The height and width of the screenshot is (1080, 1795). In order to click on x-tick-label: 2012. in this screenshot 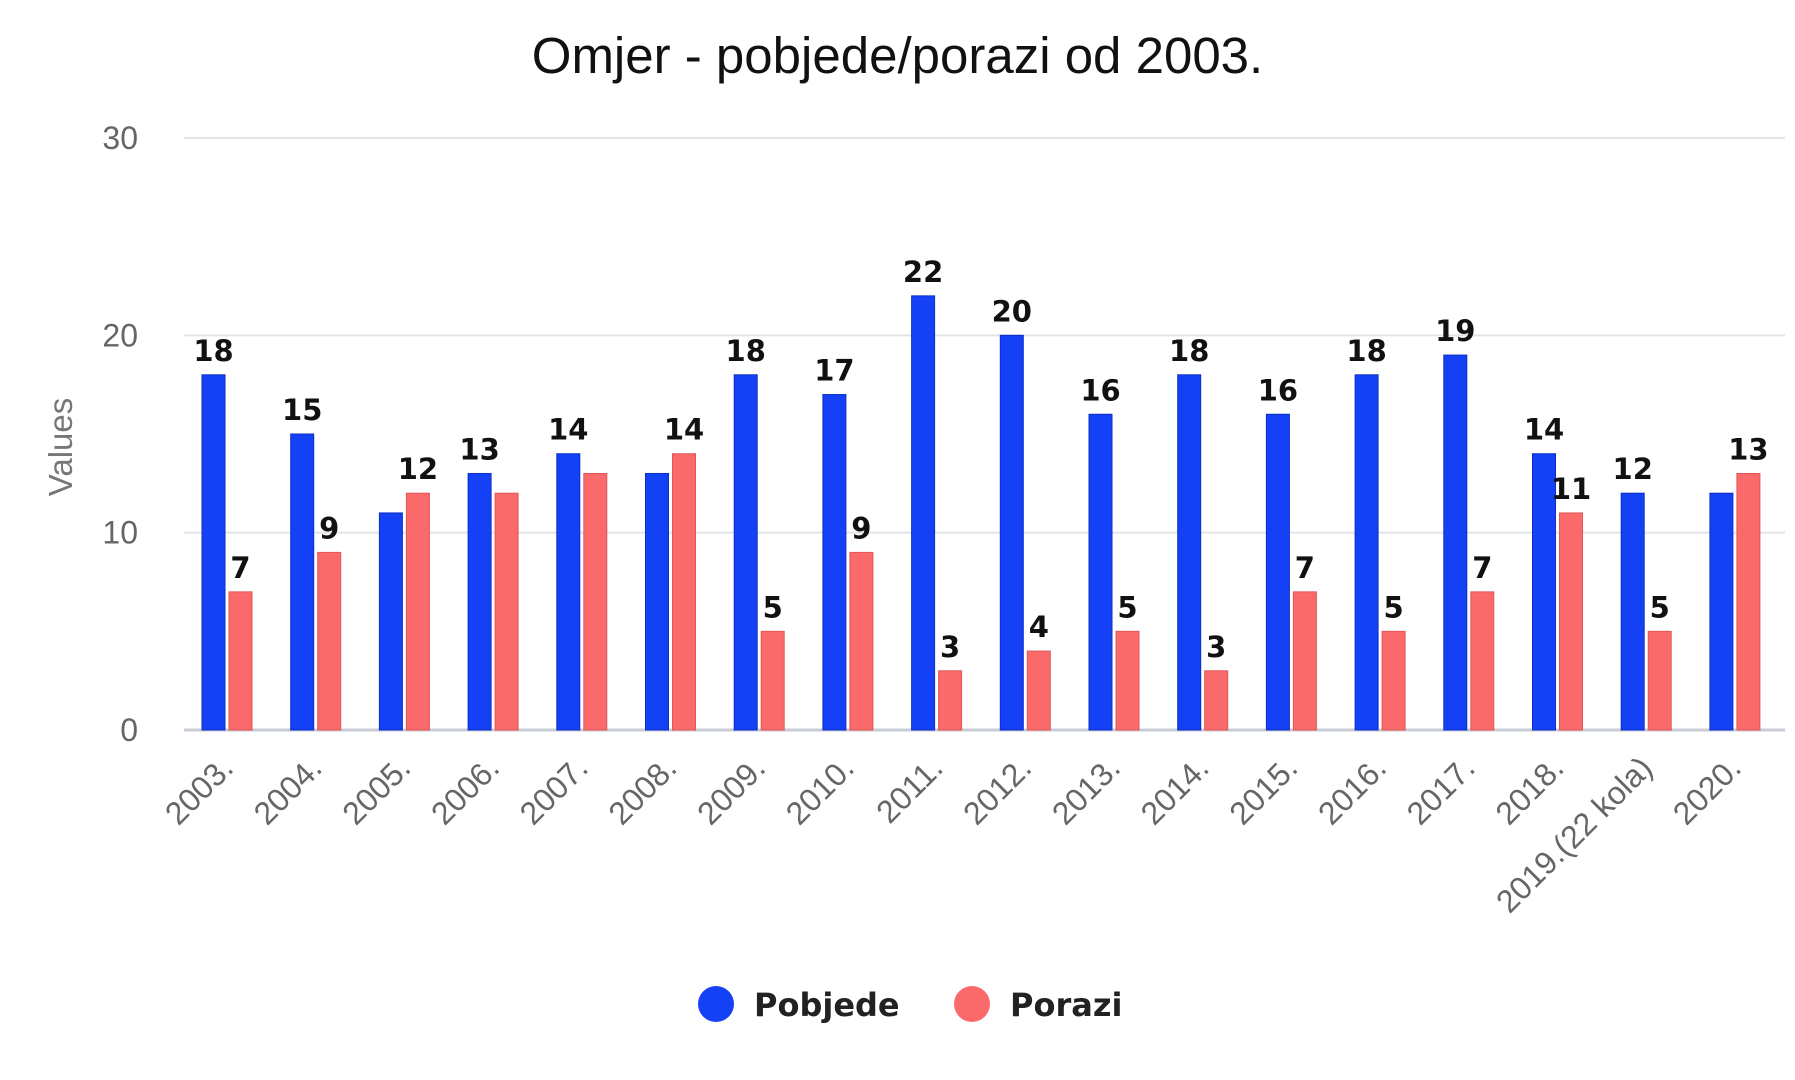, I will do `click(997, 790)`.